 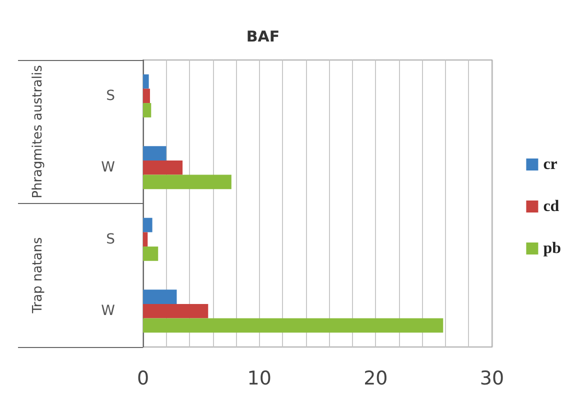 I want to click on x-tick-label: 30, so click(x=492, y=379).